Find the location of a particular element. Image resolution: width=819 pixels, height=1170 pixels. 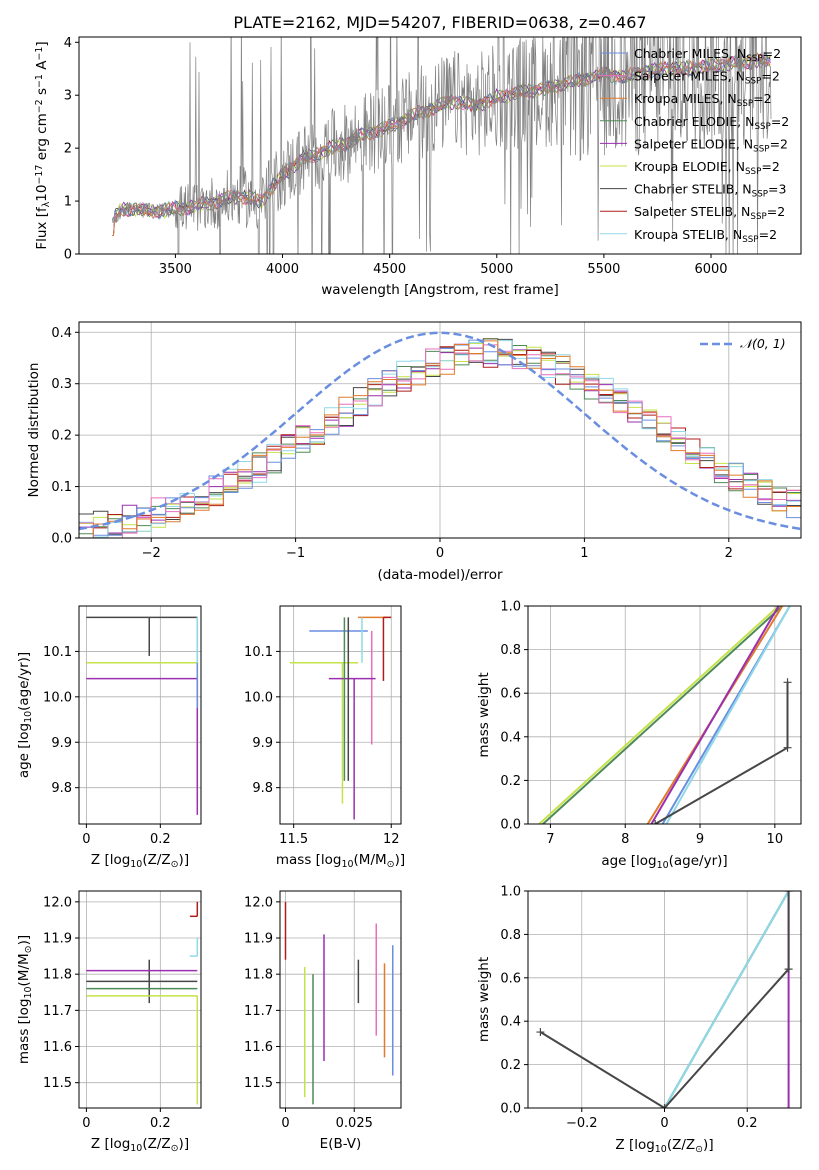

plot-area-age-vs-mass is located at coordinates (340, 718).